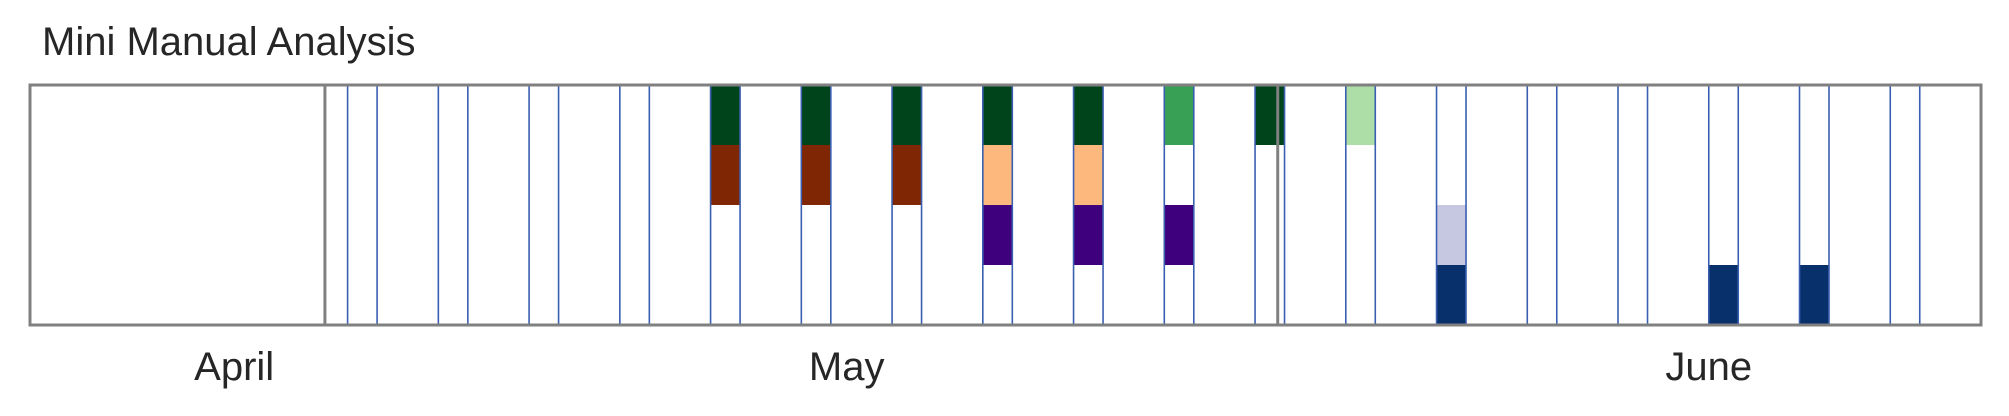  I want to click on labels-layer: April May June, so click(973, 367).